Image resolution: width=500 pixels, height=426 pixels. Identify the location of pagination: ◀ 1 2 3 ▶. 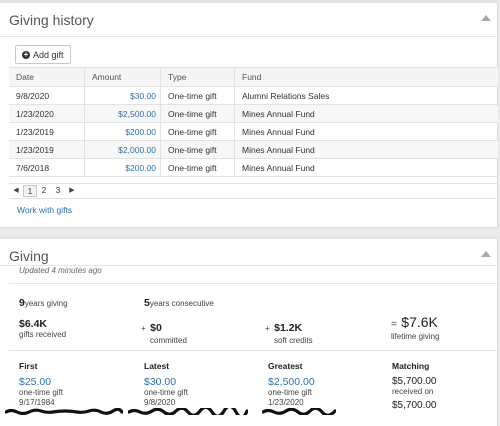
(253, 191).